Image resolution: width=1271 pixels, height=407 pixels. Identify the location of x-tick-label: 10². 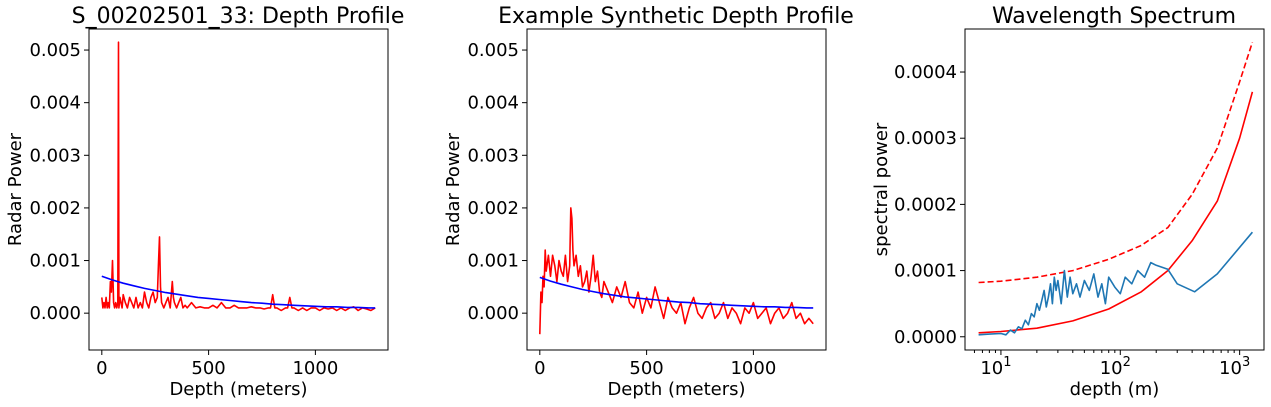
(1115, 367).